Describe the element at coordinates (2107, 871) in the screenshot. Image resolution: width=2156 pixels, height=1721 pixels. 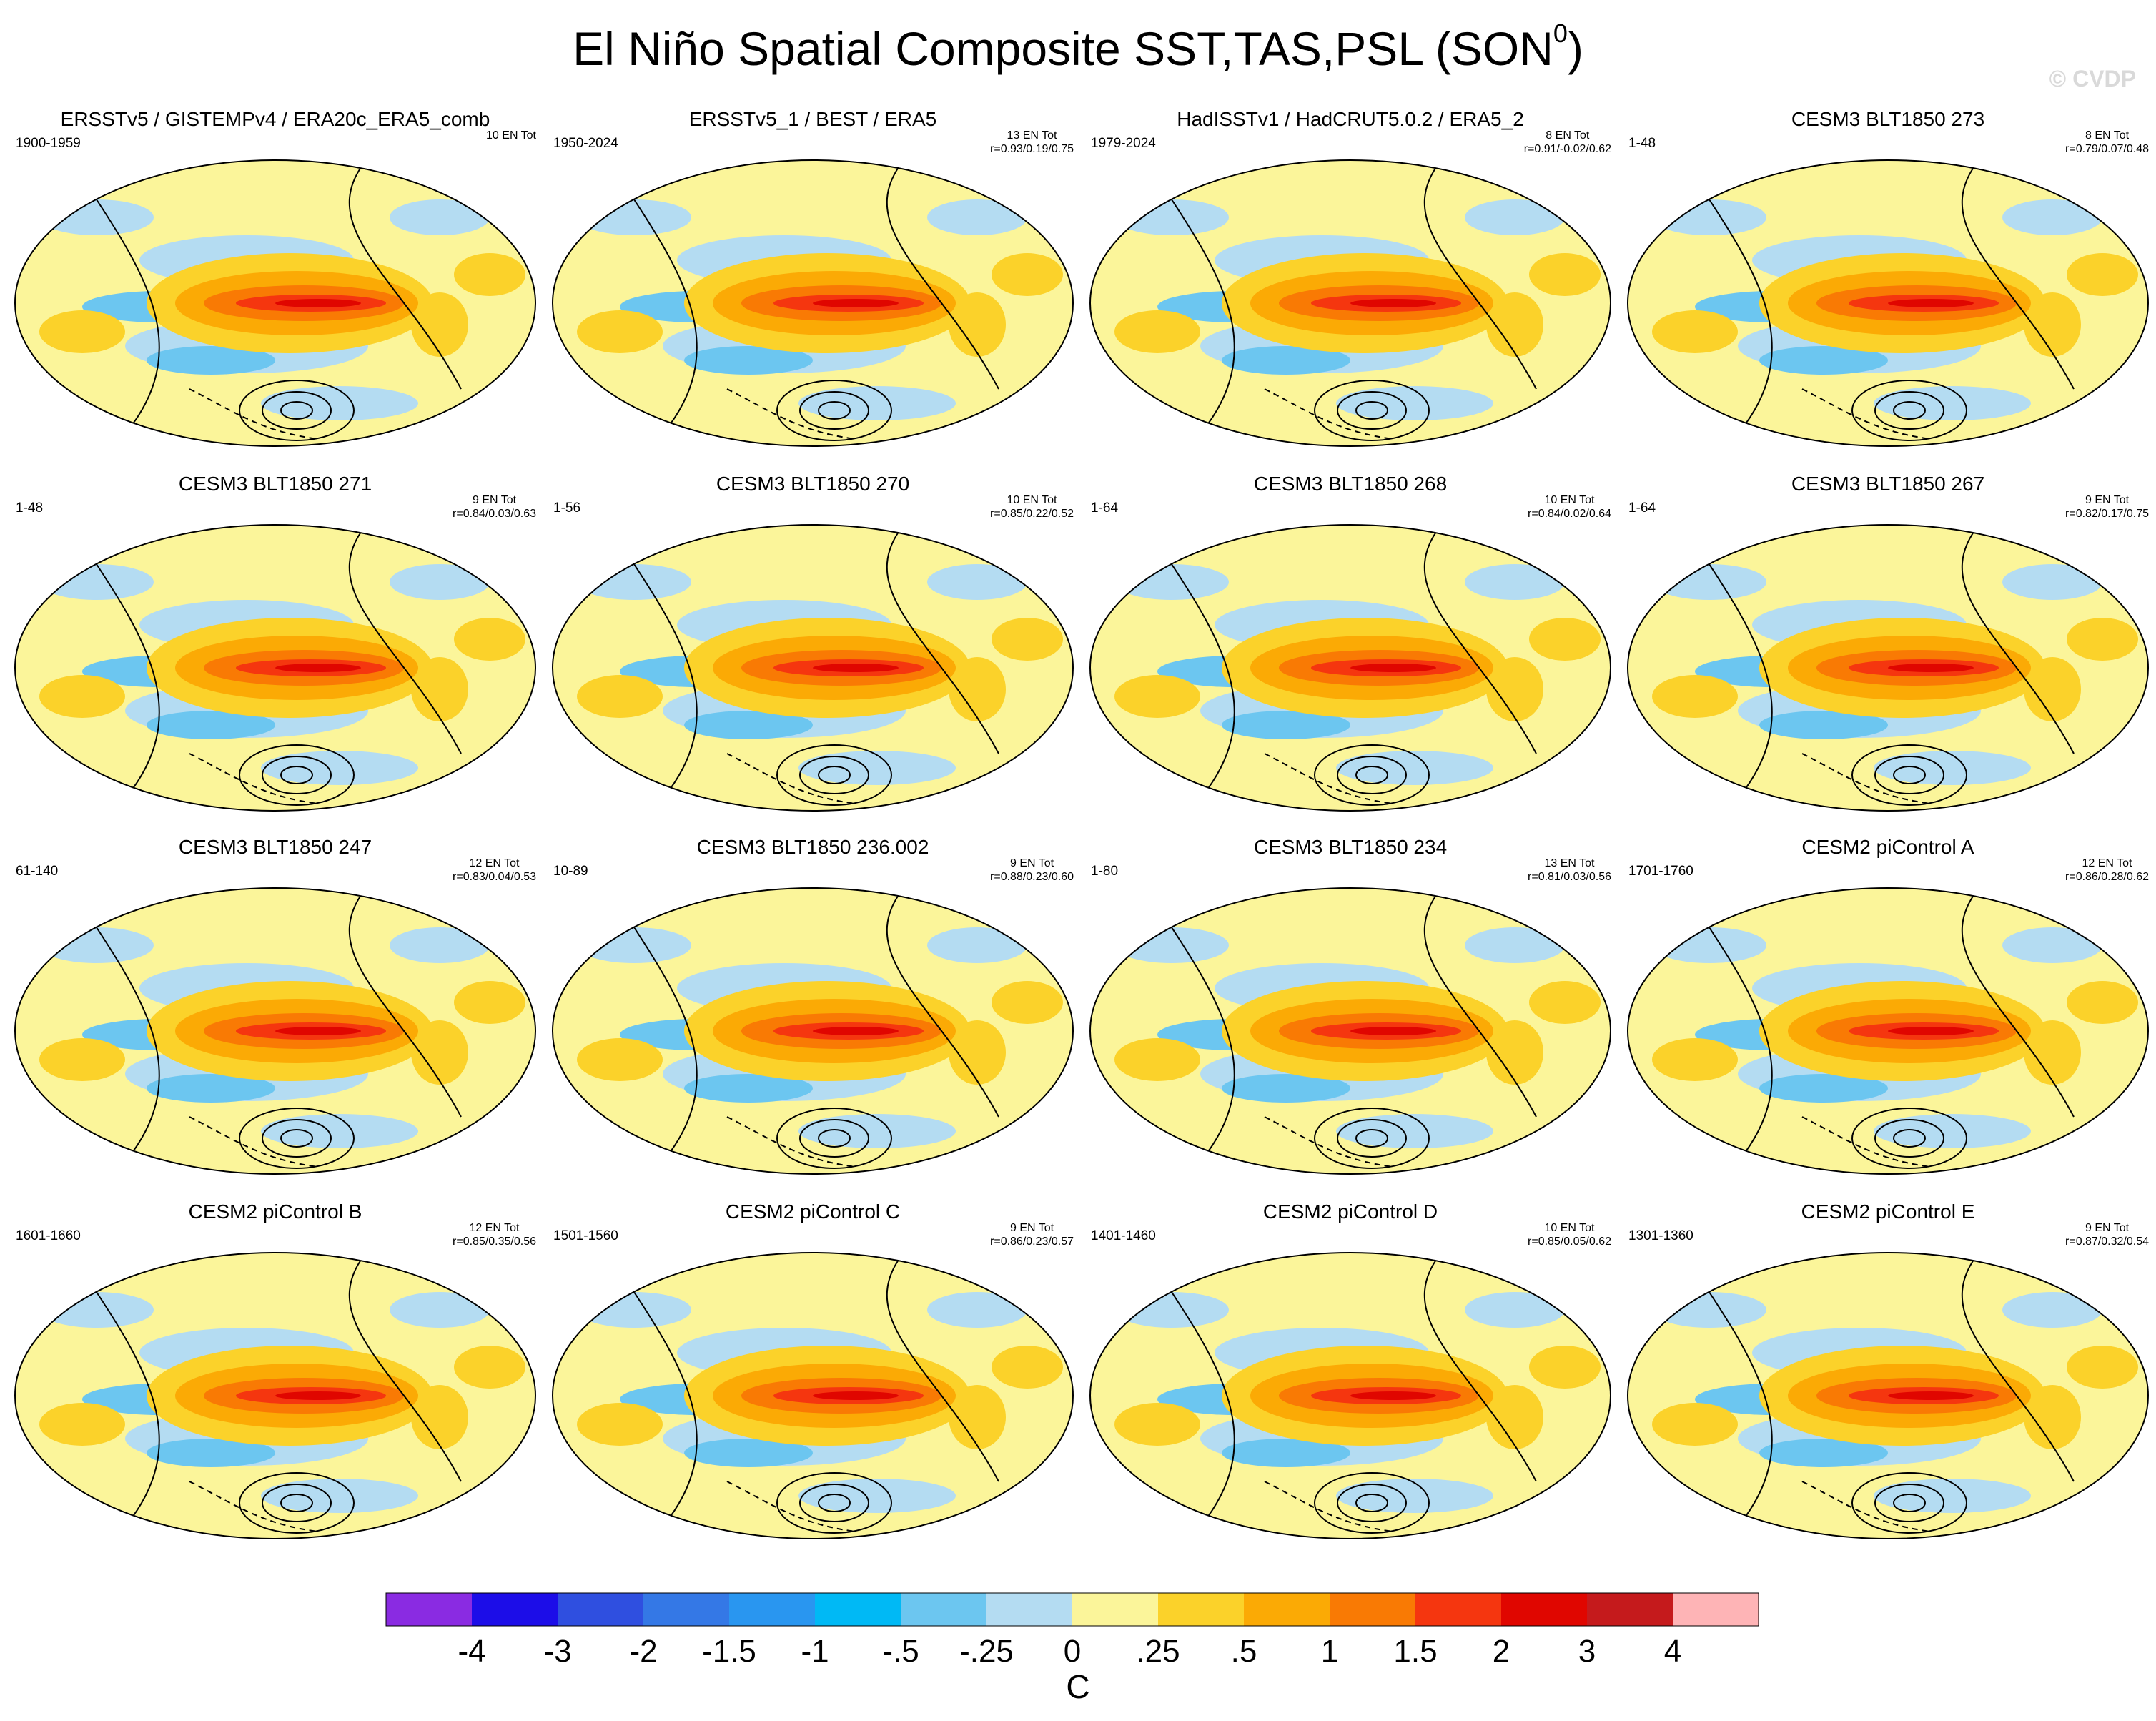
I see `panel-stats: 12 EN Tot r=0.86/0.28/0.62` at that location.